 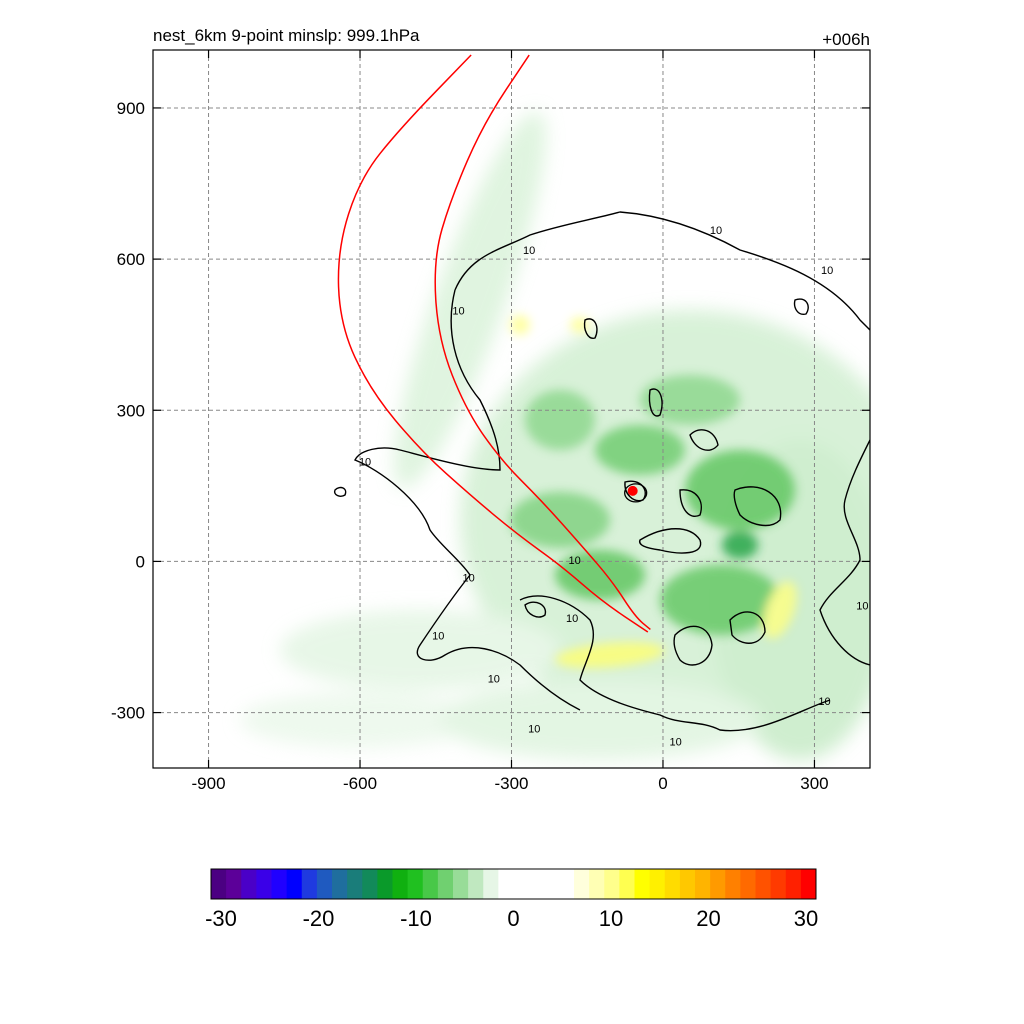 I want to click on colorbar-tick-label: -10, so click(x=416, y=918).